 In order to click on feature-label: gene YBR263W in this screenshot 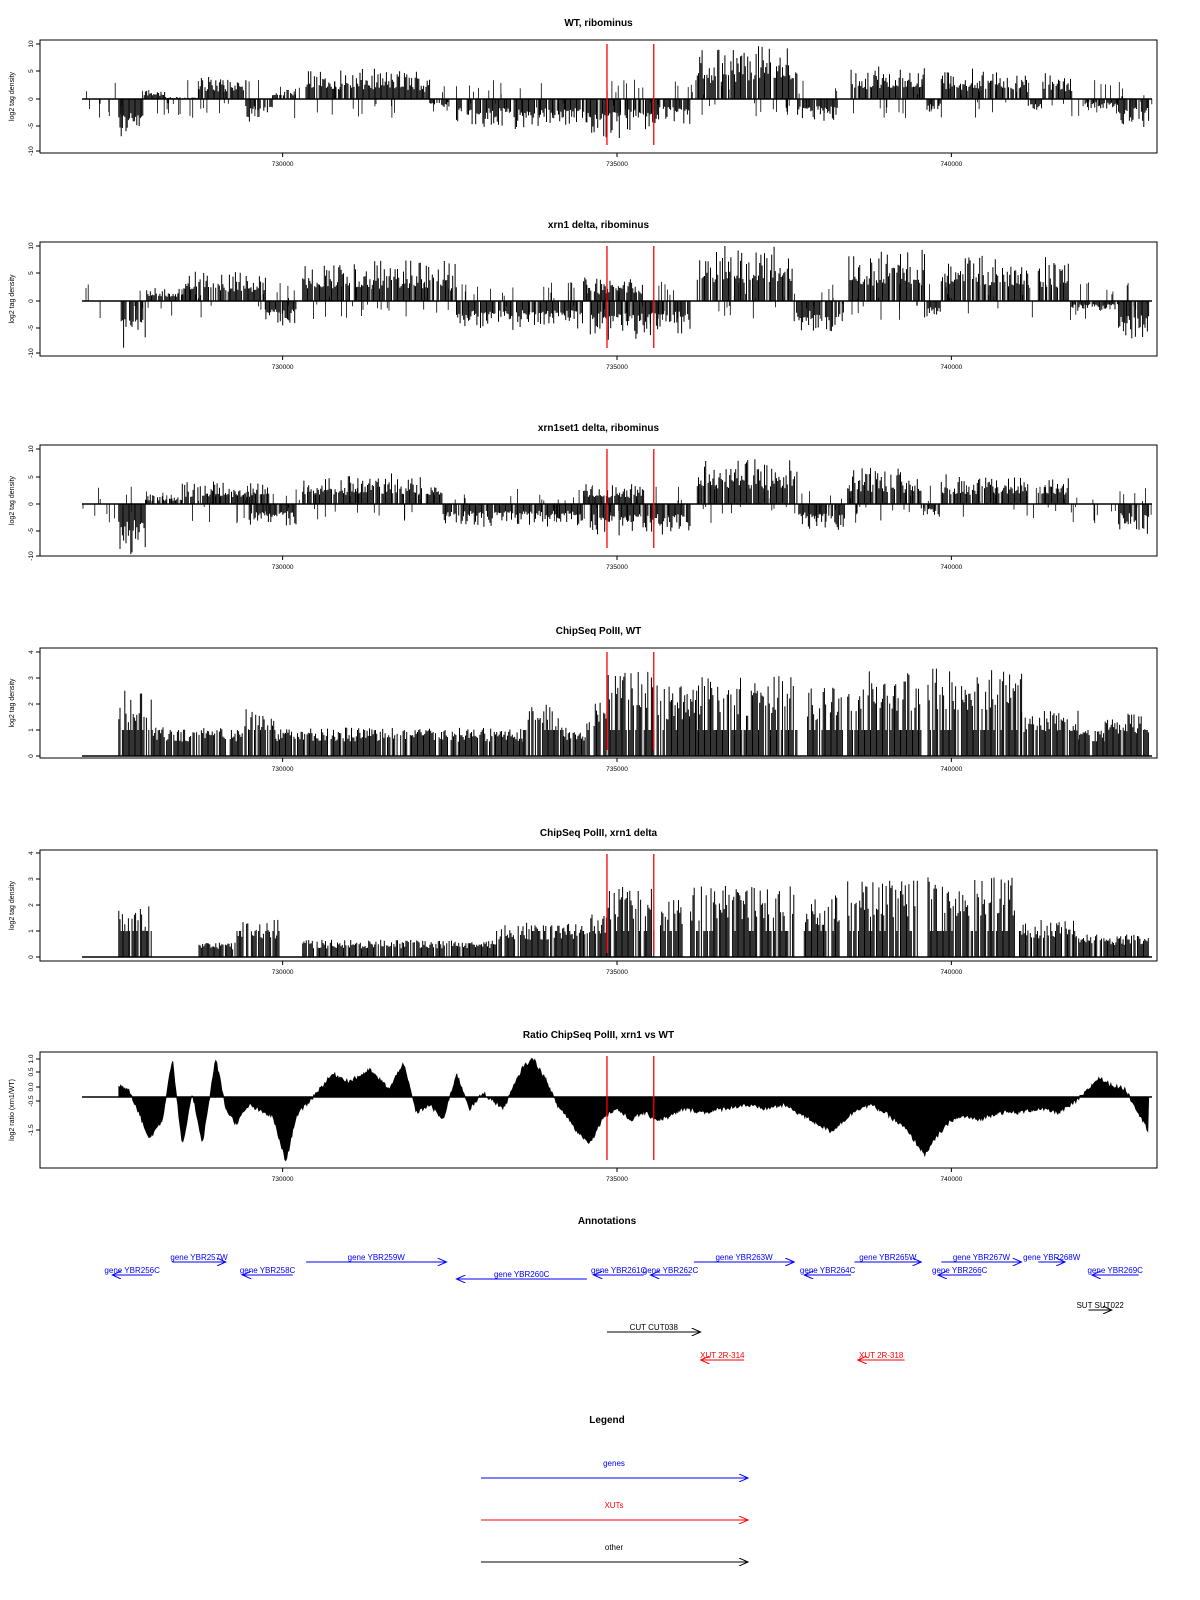, I will do `click(744, 1257)`.